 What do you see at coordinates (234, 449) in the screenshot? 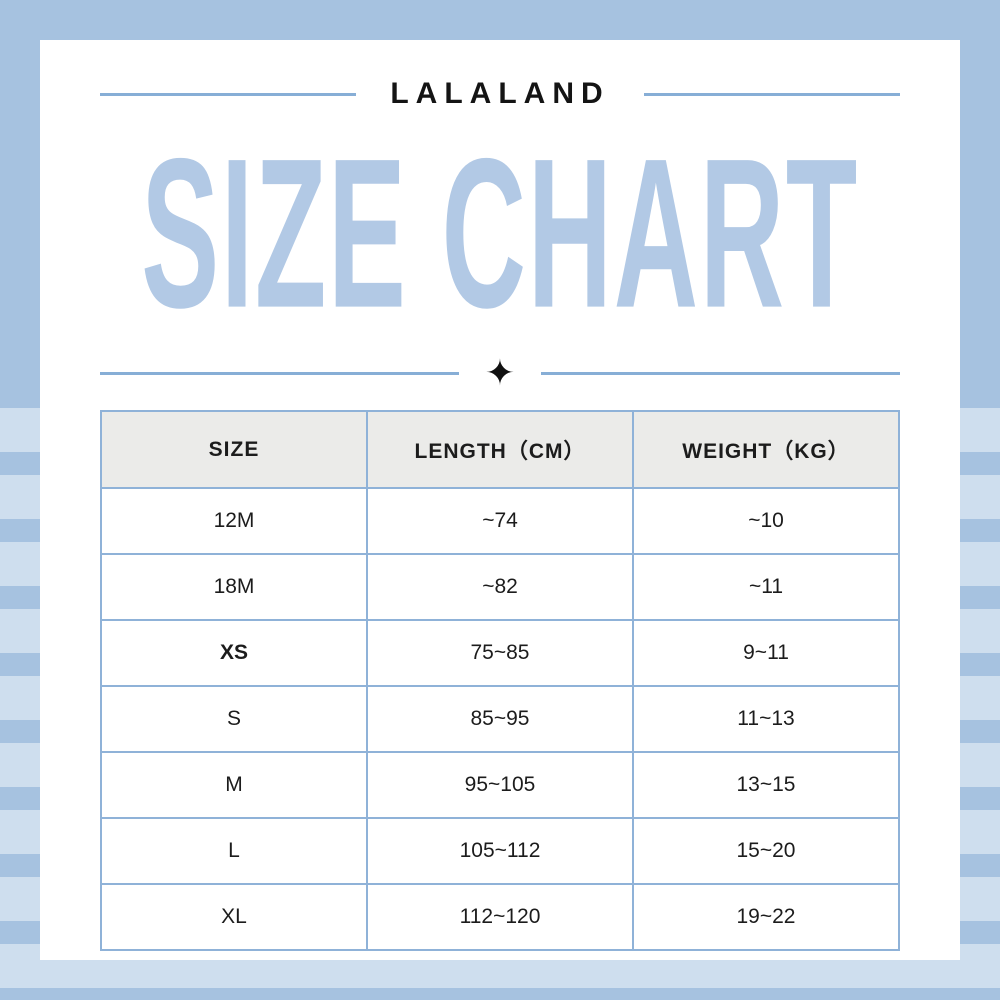
I see `column-header-size: SIZE` at bounding box center [234, 449].